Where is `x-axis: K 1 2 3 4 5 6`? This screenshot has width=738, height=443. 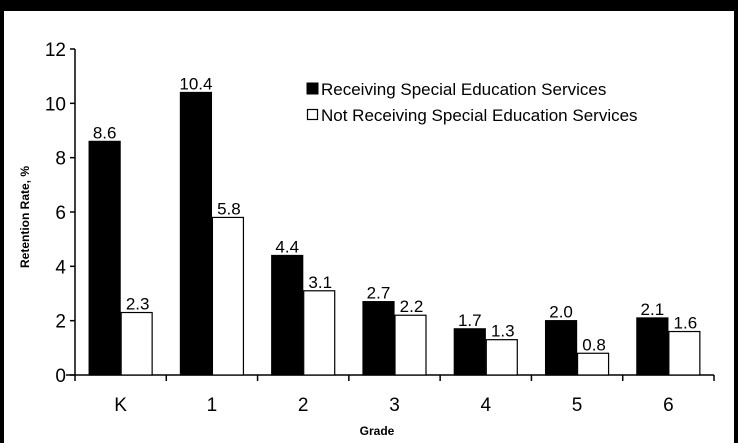
x-axis: K 1 2 3 4 5 6 is located at coordinates (390, 395).